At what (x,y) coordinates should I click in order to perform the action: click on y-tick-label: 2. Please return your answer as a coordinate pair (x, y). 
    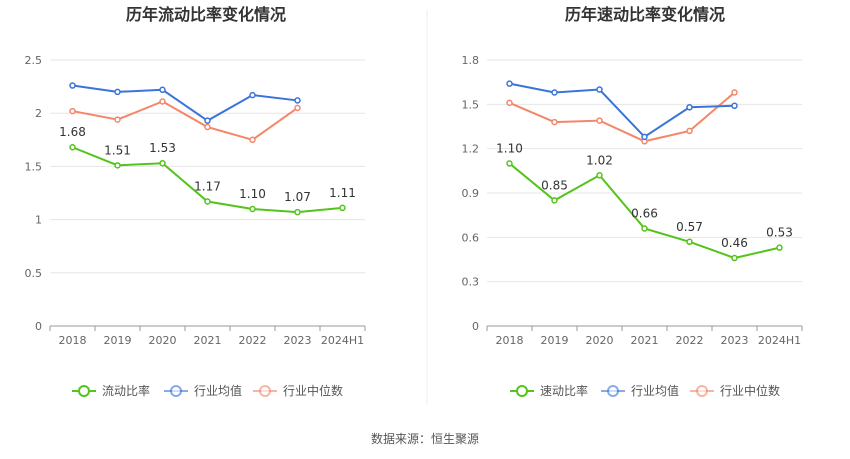
    Looking at the image, I should click on (38, 113).